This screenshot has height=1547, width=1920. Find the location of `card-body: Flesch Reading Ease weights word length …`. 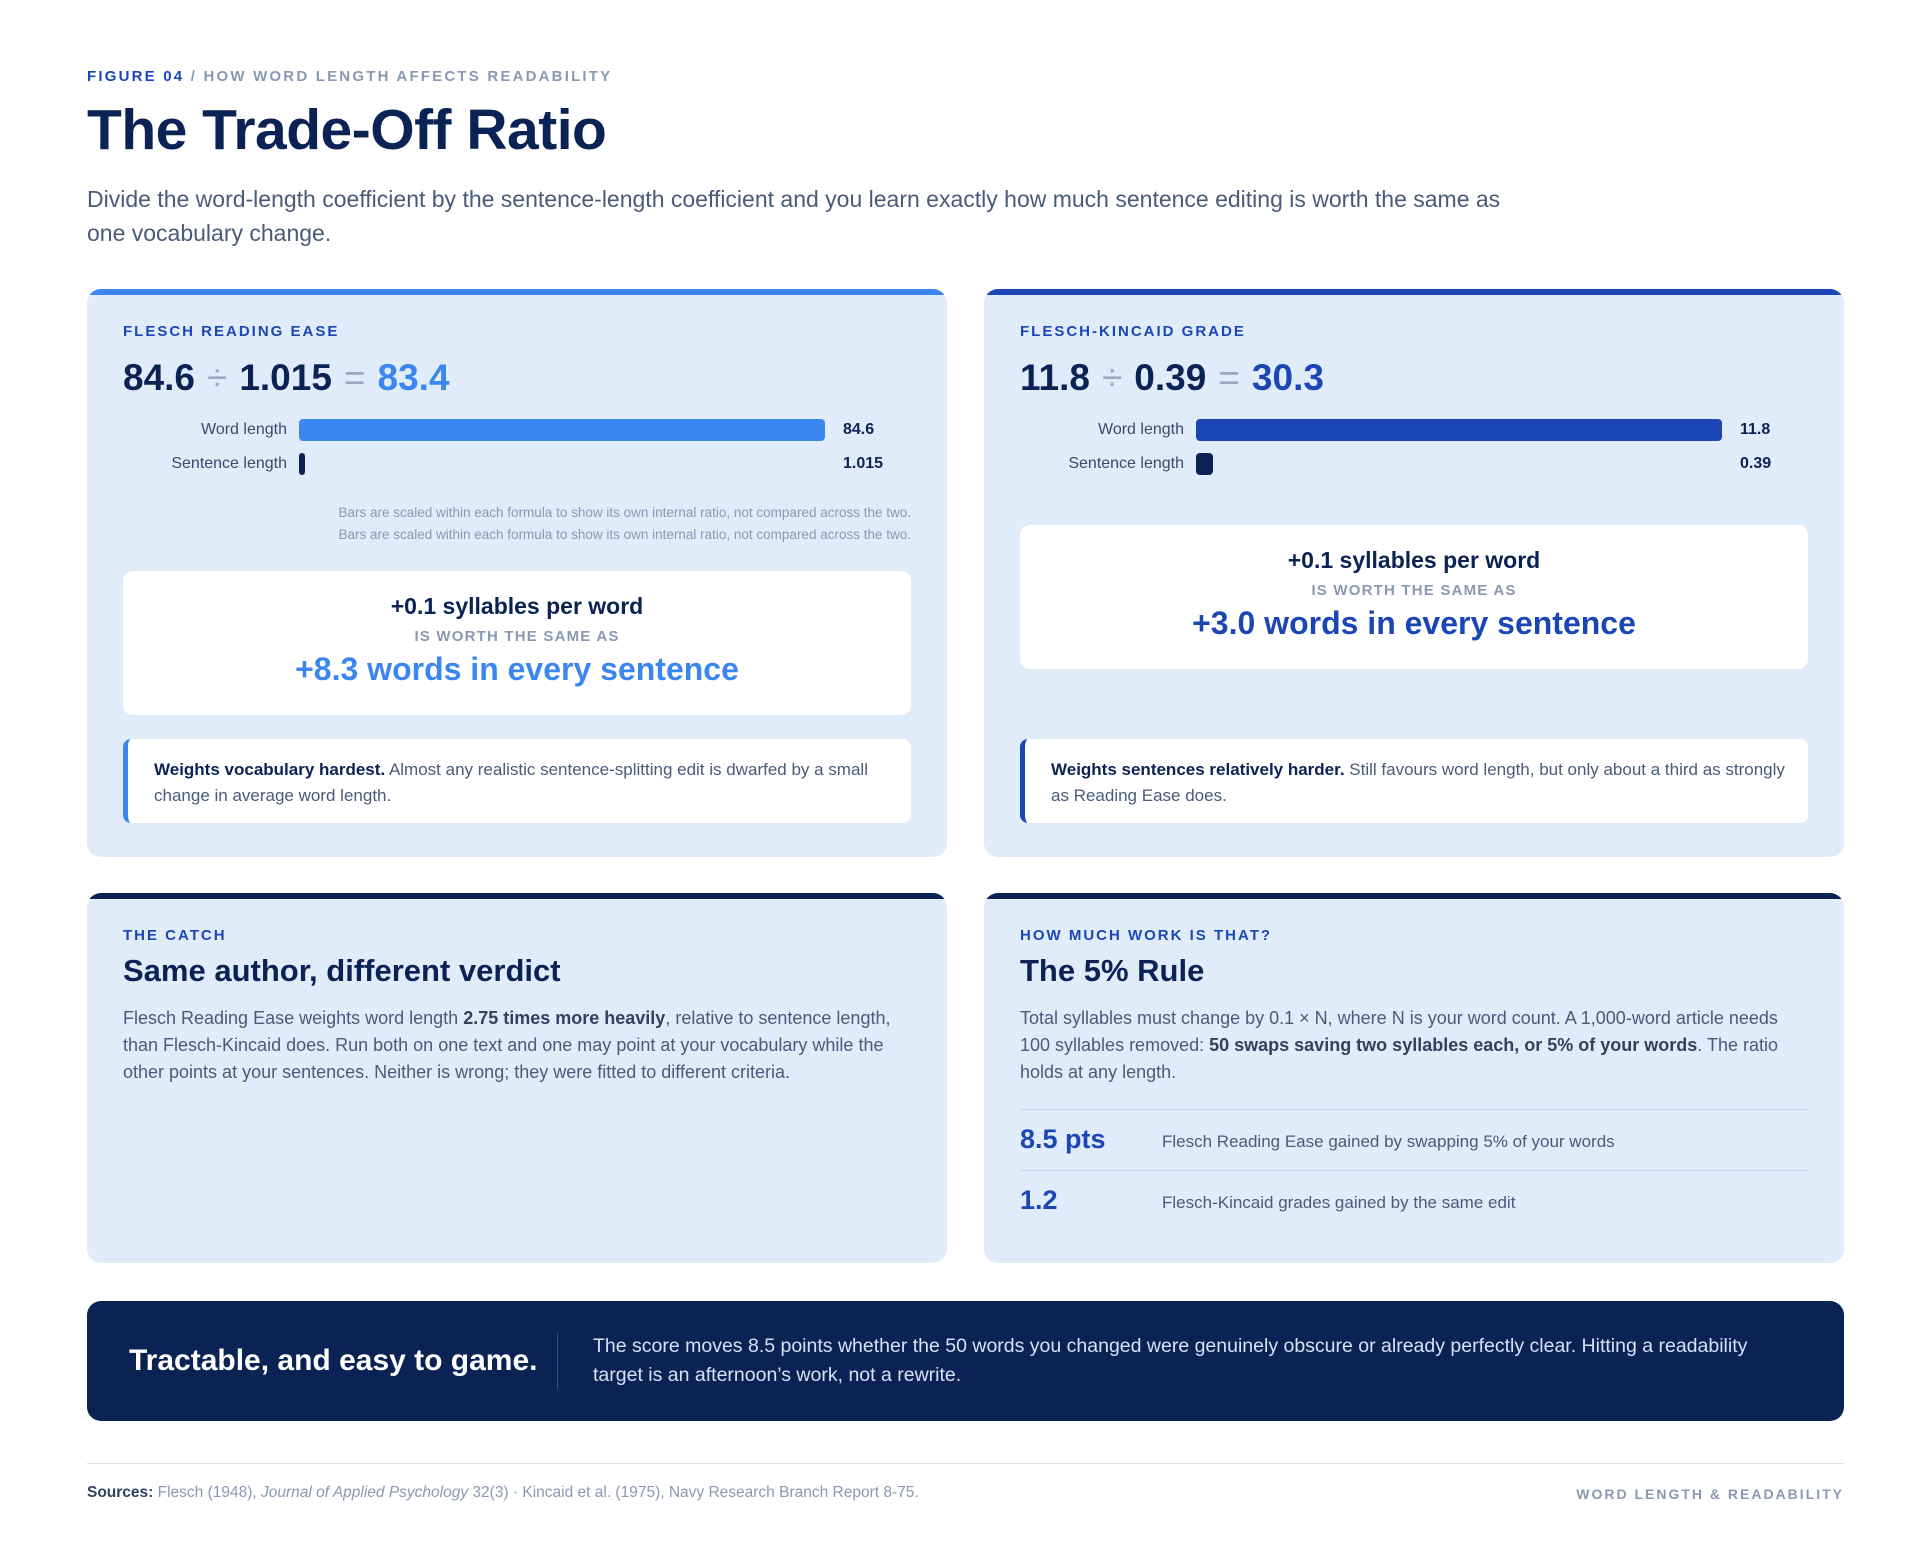

card-body: Flesch Reading Ease weights word length … is located at coordinates (517, 1045).